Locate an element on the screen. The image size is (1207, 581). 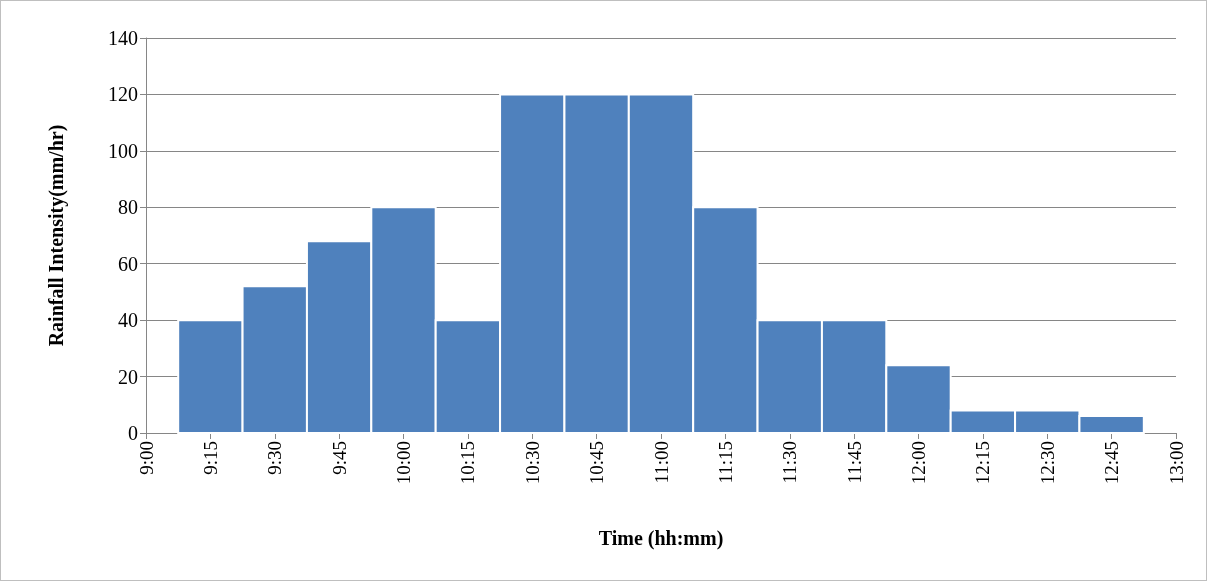
x-tick-label: 12:45 is located at coordinates (1112, 463).